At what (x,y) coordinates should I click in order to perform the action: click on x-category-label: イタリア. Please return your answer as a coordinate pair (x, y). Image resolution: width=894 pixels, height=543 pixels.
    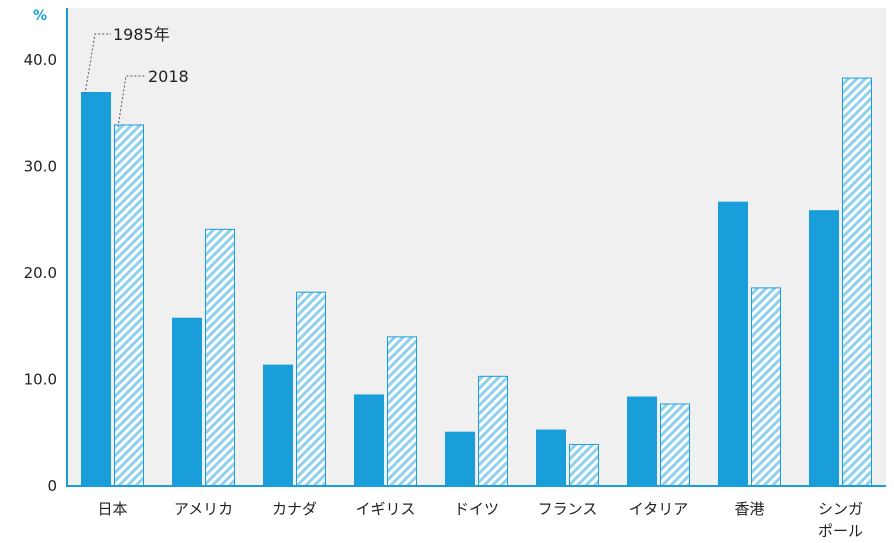
    Looking at the image, I should click on (658, 509).